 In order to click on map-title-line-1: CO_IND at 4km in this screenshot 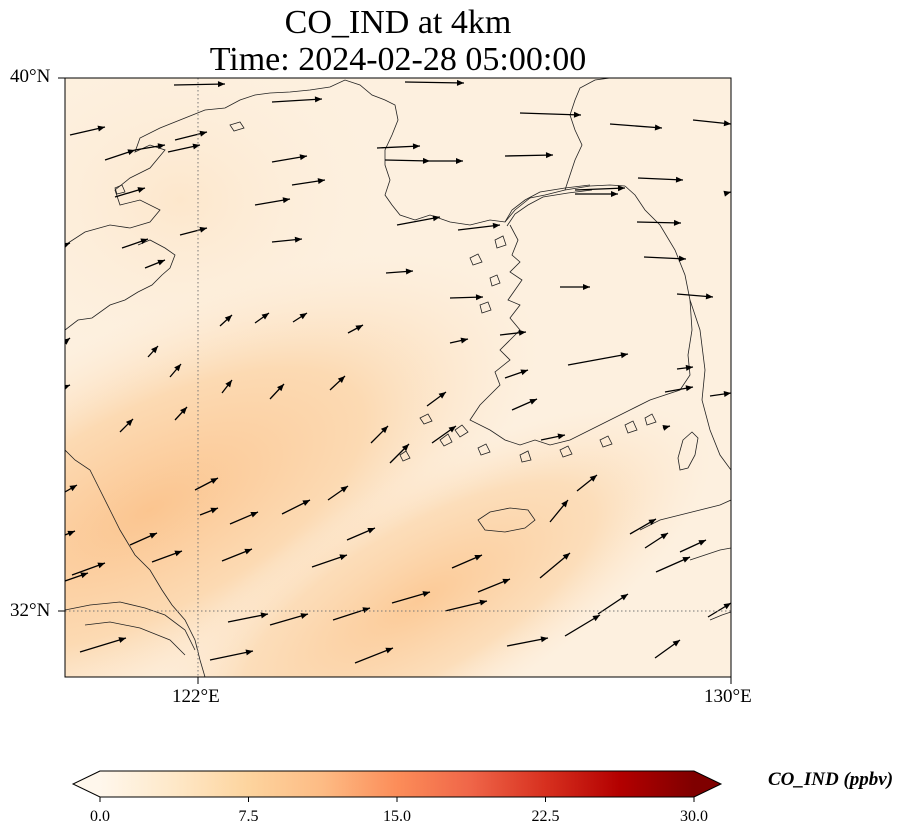, I will do `click(398, 22)`.